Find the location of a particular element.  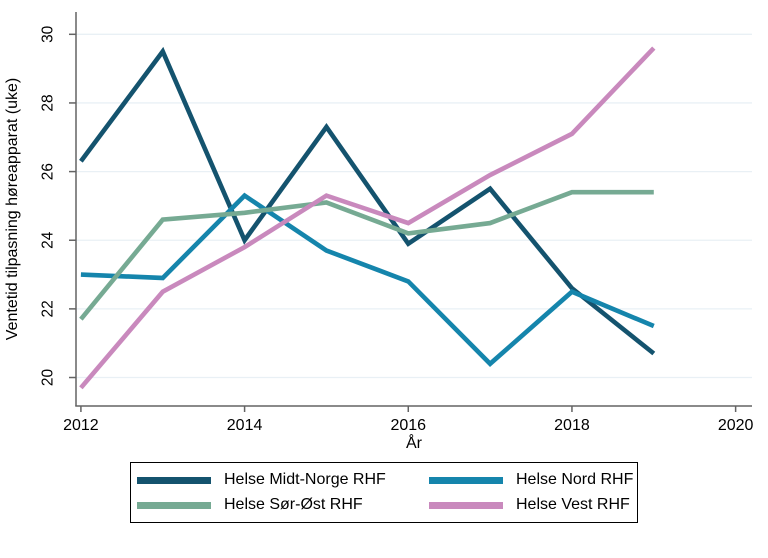

y-tick-label: 28 is located at coordinates (48, 102).